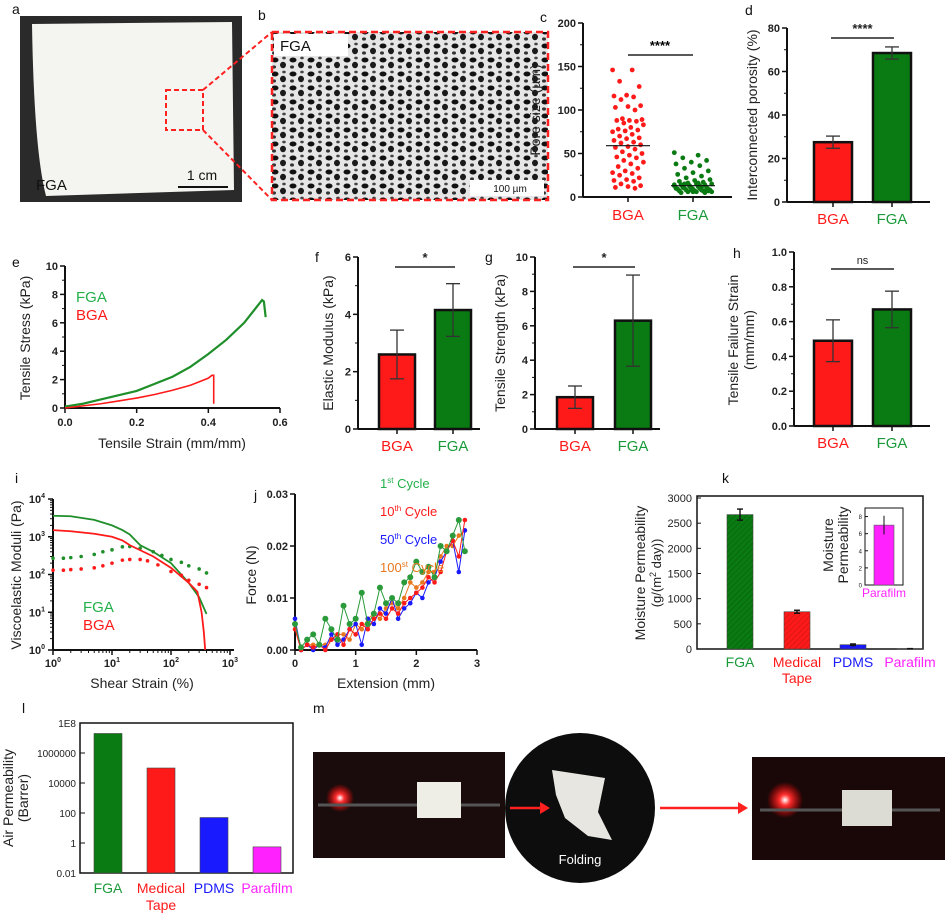 The height and width of the screenshot is (917, 950). What do you see at coordinates (25, 338) in the screenshot?
I see `y-axis-label: Tensile Stress (kPa)` at bounding box center [25, 338].